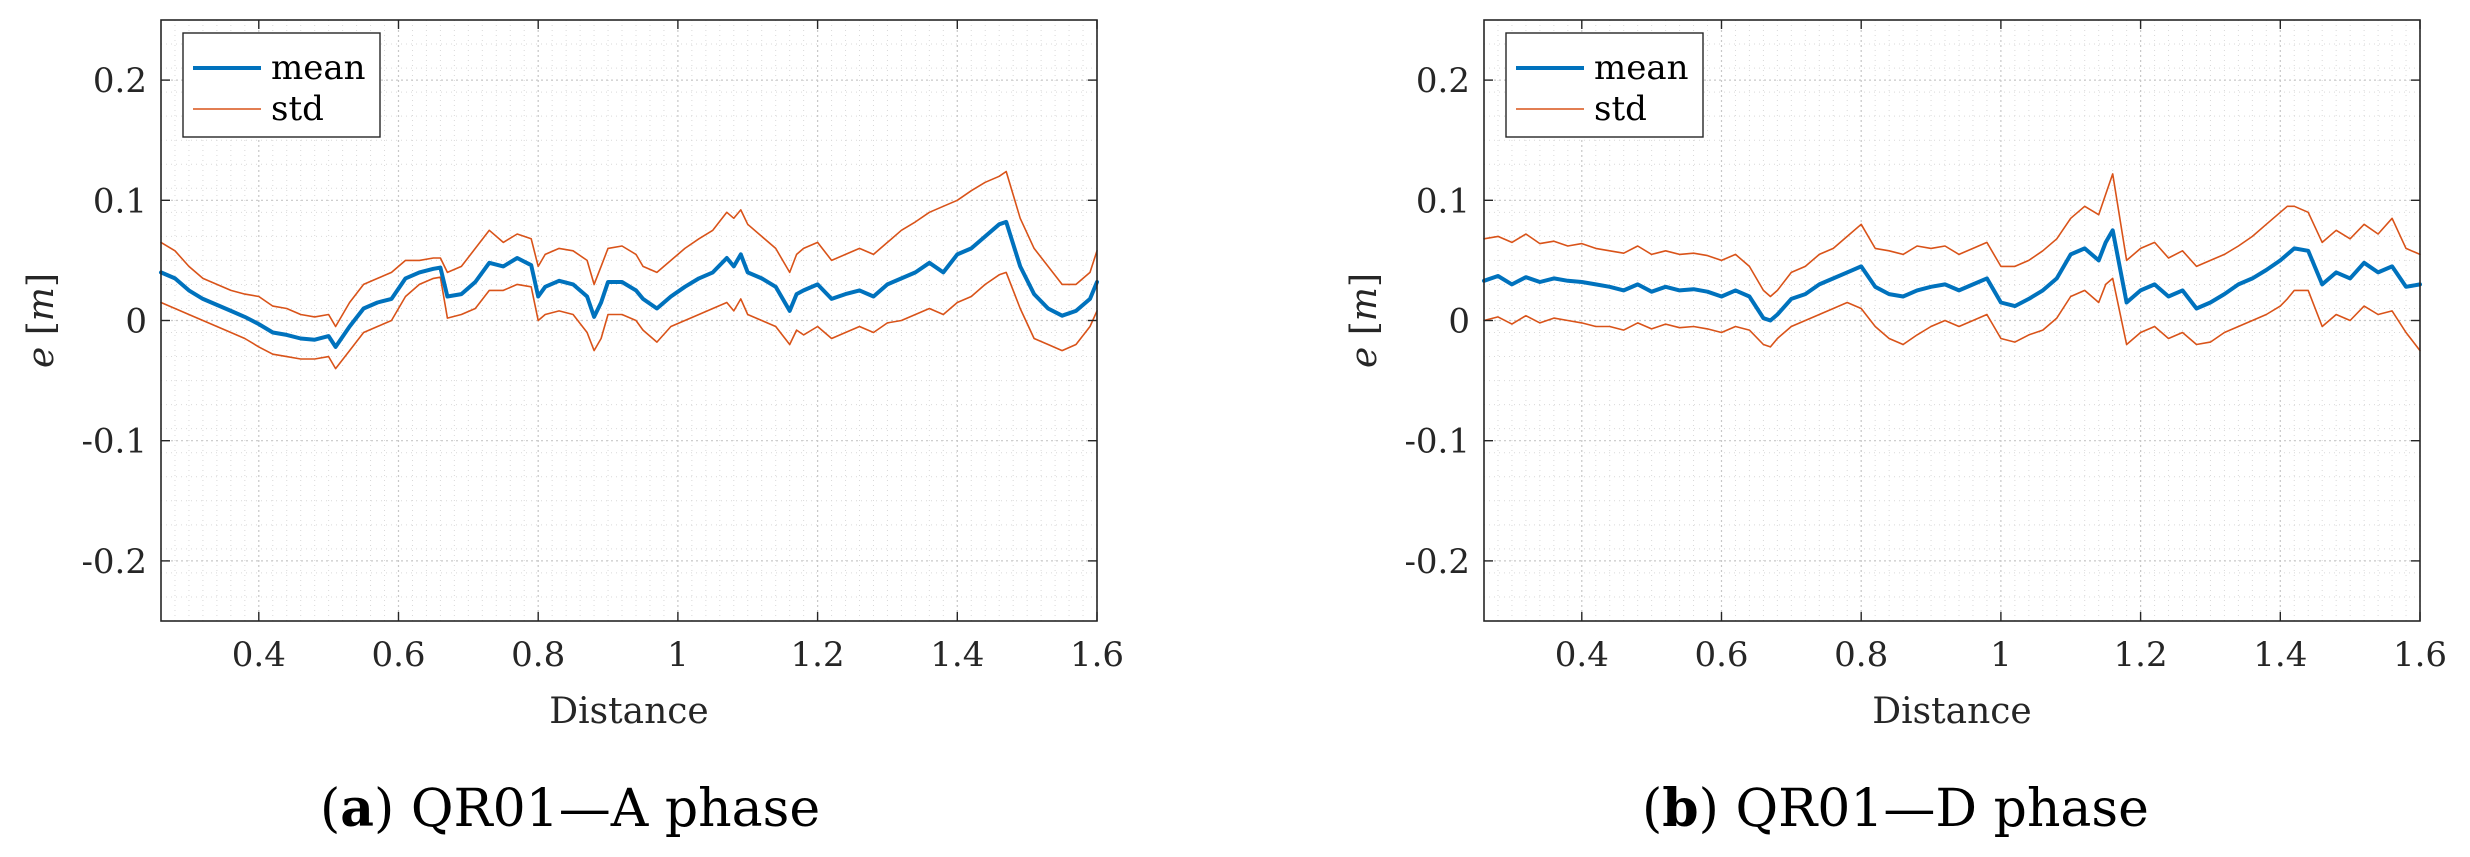  Describe the element at coordinates (1680, 808) in the screenshot. I see `caption-b-label: b` at that location.